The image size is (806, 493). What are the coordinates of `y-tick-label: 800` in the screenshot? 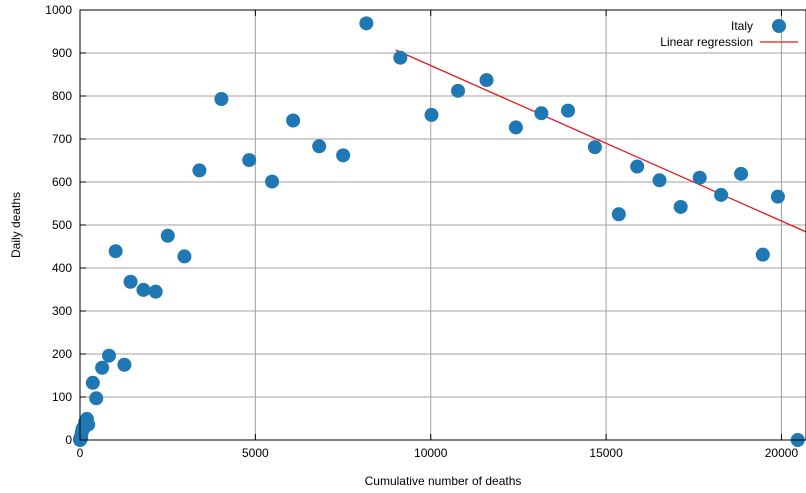 It's located at (62, 96).